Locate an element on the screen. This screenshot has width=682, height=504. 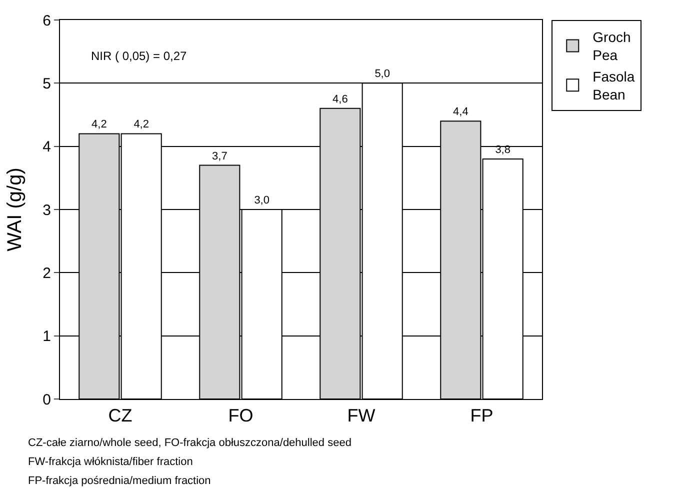
data-label: 4,4 is located at coordinates (460, 112).